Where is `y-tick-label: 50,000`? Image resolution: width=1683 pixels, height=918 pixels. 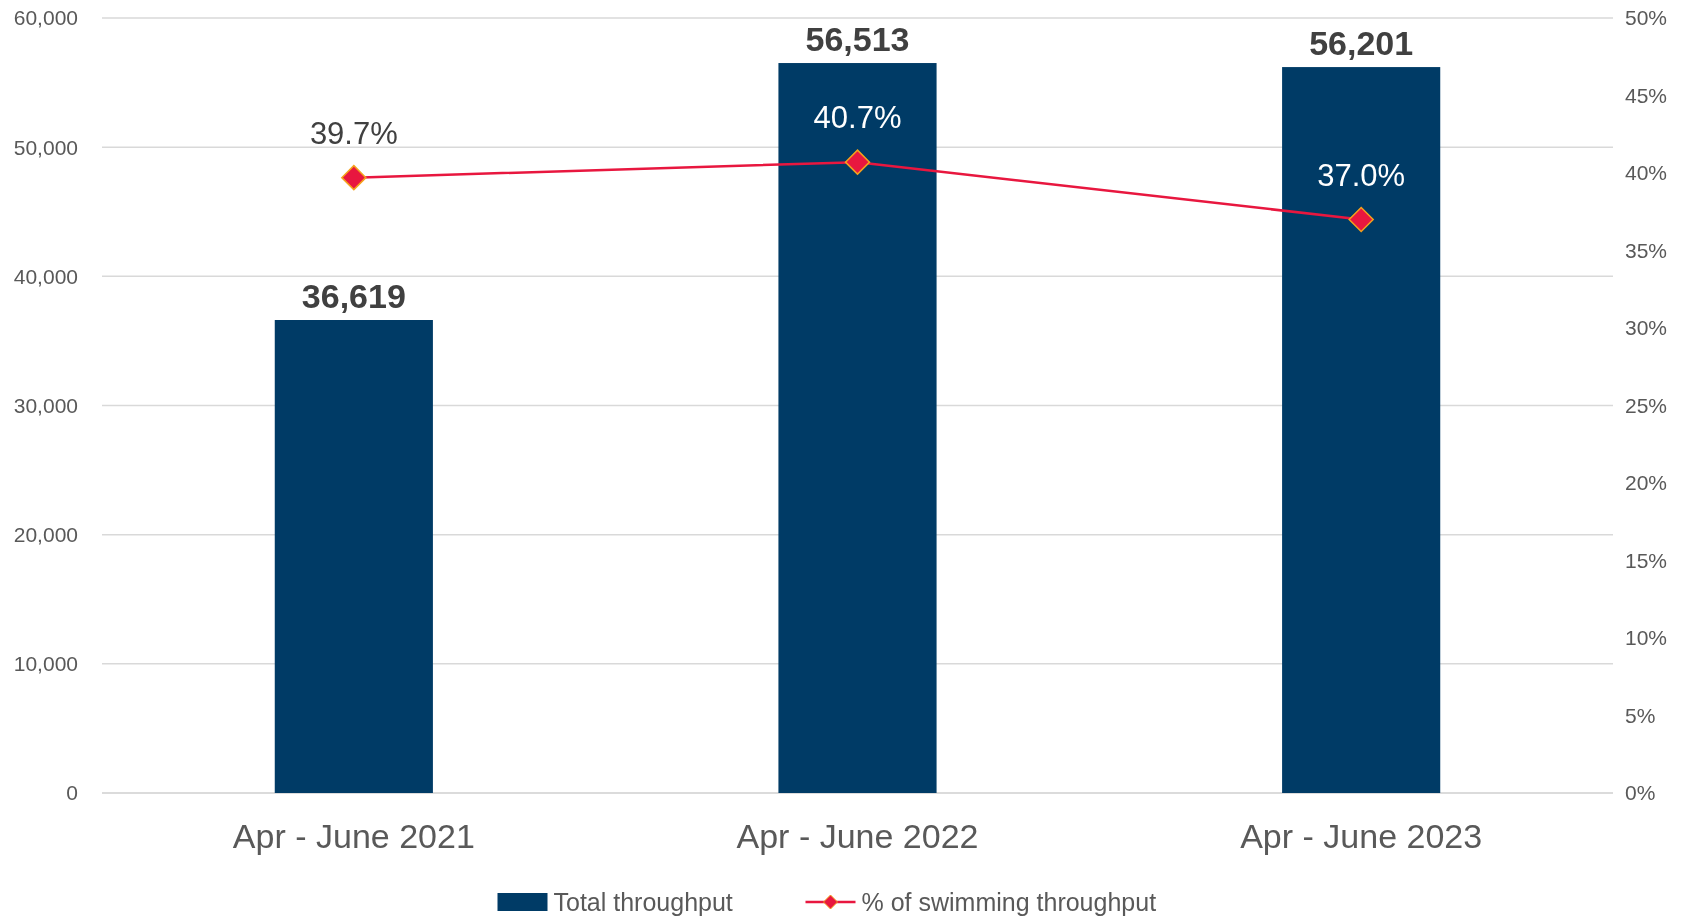 y-tick-label: 50,000 is located at coordinates (45, 147).